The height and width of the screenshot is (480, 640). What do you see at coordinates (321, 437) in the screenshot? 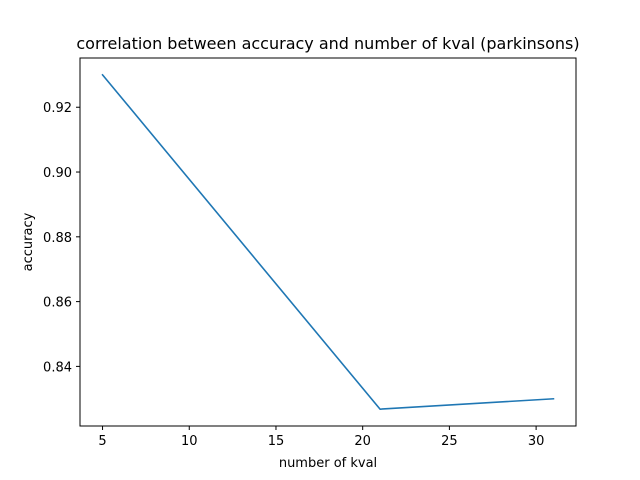
I see `x-axis-ticks: 5 10 15 20 25 30` at bounding box center [321, 437].